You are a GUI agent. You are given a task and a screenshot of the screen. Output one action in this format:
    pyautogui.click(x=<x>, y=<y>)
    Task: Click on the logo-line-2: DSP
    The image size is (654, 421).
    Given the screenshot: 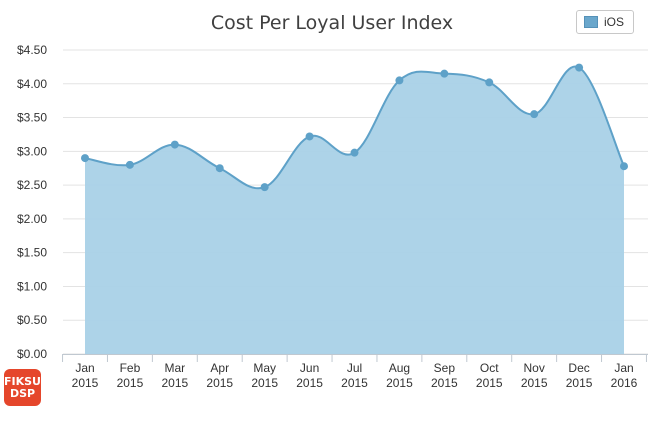 What is the action you would take?
    pyautogui.click(x=22, y=393)
    